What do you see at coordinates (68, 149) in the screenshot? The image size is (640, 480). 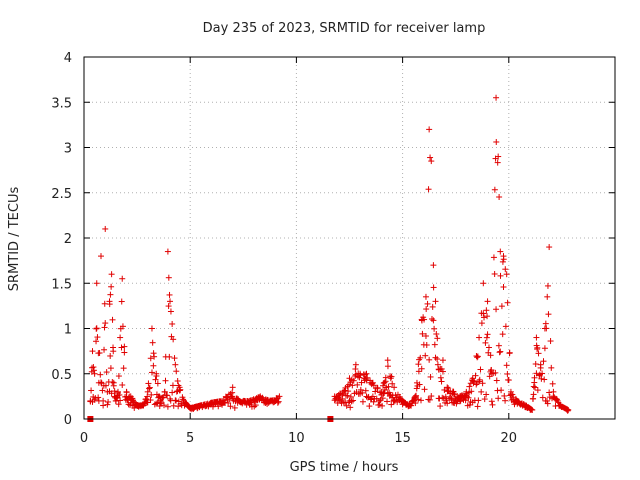 I see `y-tick-label: 3` at bounding box center [68, 149].